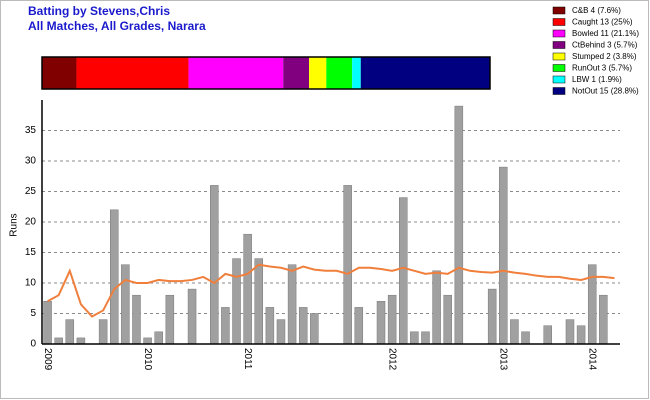 Image resolution: width=650 pixels, height=400 pixels. What do you see at coordinates (596, 10) in the screenshot?
I see `legend-label: C&B 4 (7.6%)` at bounding box center [596, 10].